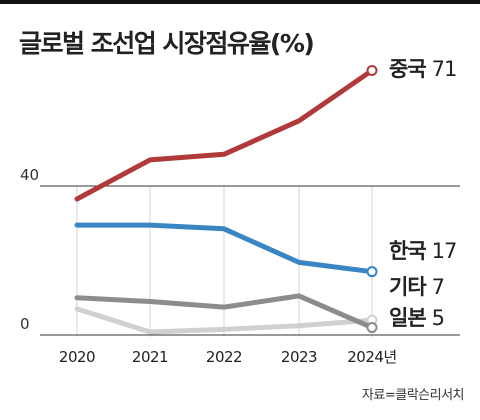 Image resolution: width=480 pixels, height=420 pixels. I want to click on end-marker-기타, so click(372, 328).